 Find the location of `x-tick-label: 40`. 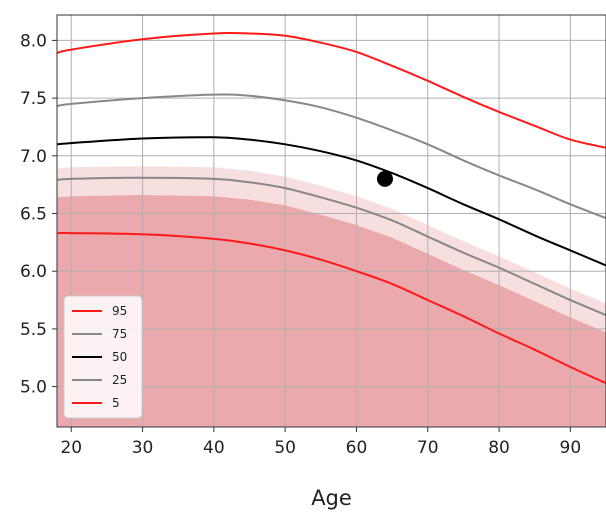

x-tick-label: 40 is located at coordinates (214, 448).